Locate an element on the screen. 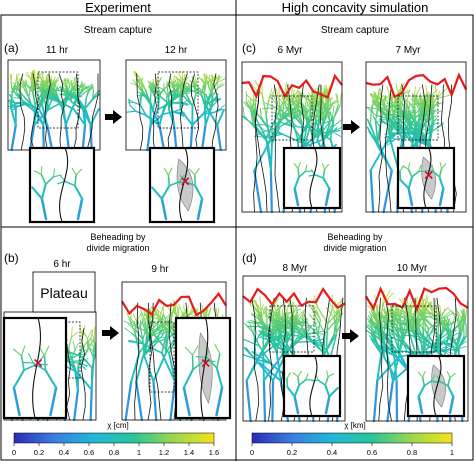  panel-a-map-12hr is located at coordinates (176, 105).